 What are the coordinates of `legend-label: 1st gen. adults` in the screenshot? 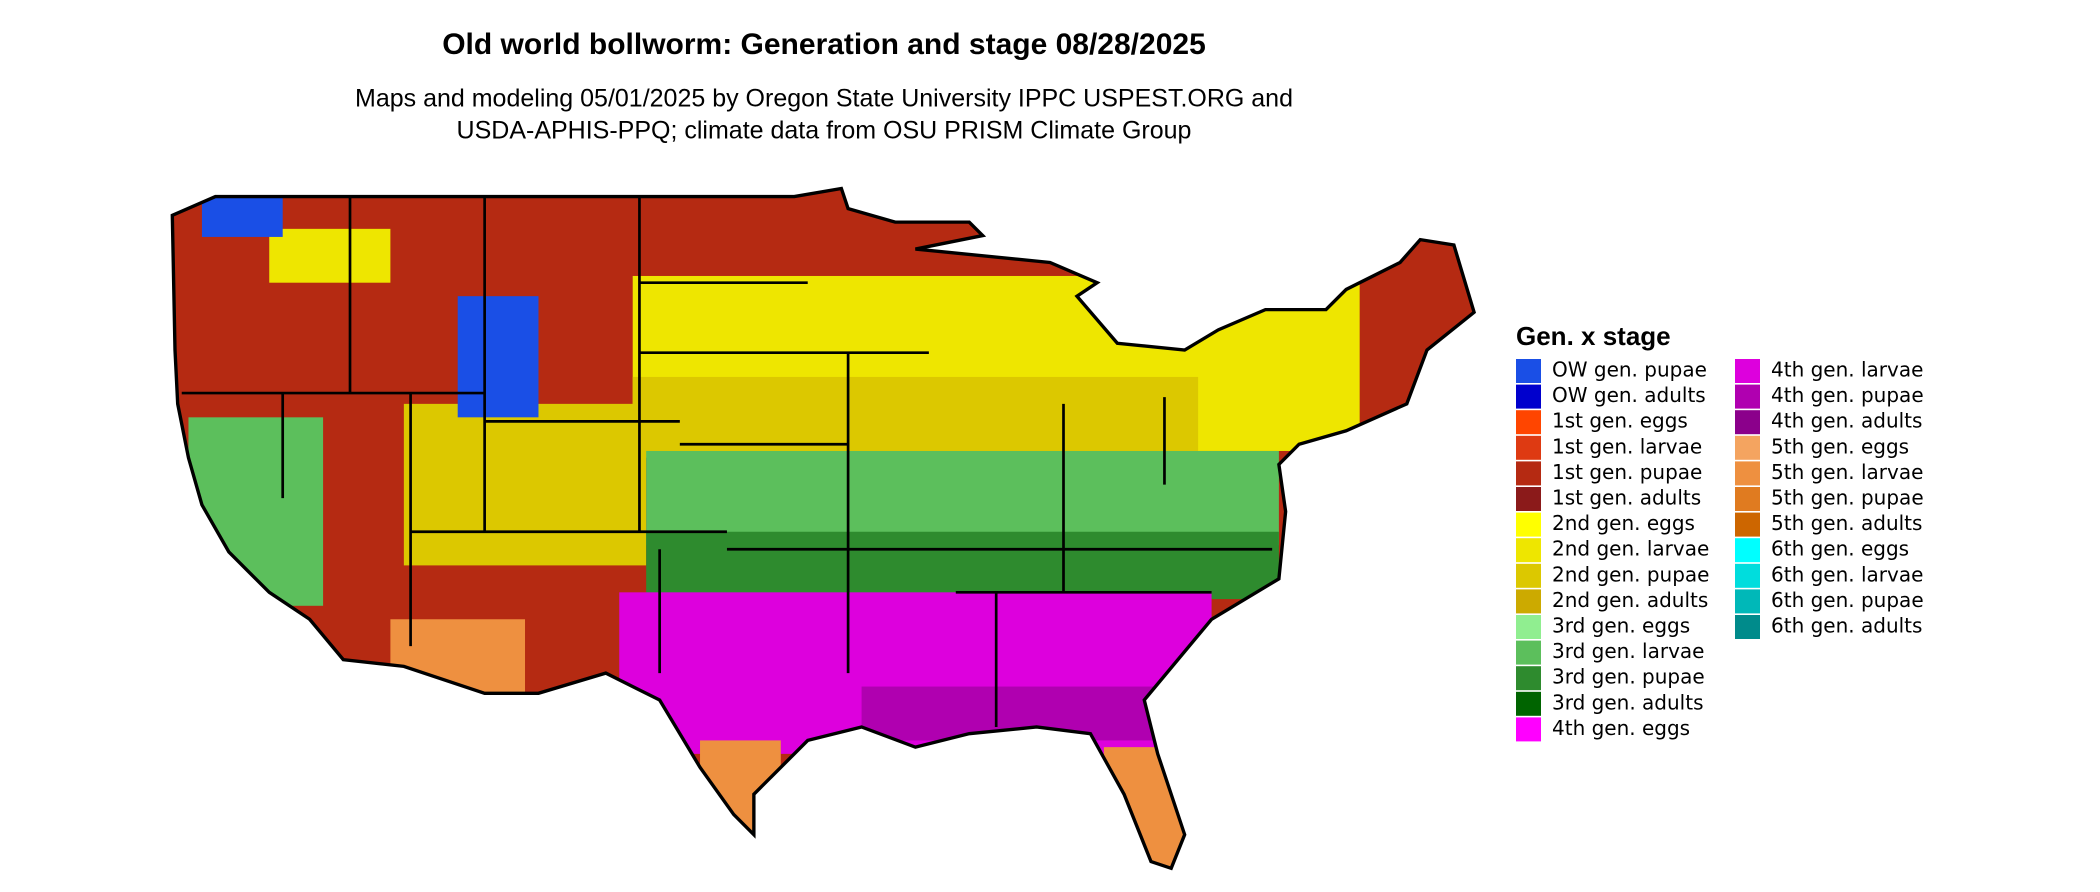 It's located at (1626, 498).